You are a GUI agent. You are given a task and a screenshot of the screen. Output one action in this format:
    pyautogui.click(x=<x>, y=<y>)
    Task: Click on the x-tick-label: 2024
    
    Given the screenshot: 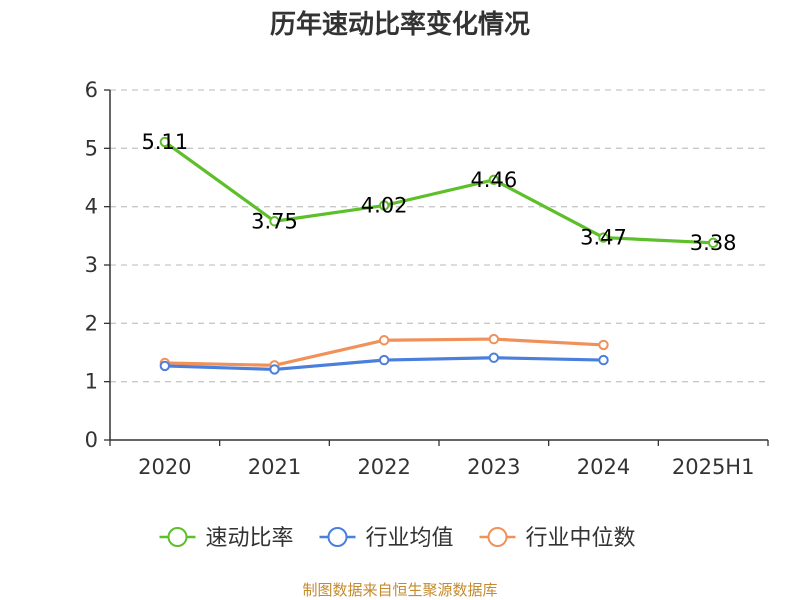 What is the action you would take?
    pyautogui.click(x=603, y=467)
    